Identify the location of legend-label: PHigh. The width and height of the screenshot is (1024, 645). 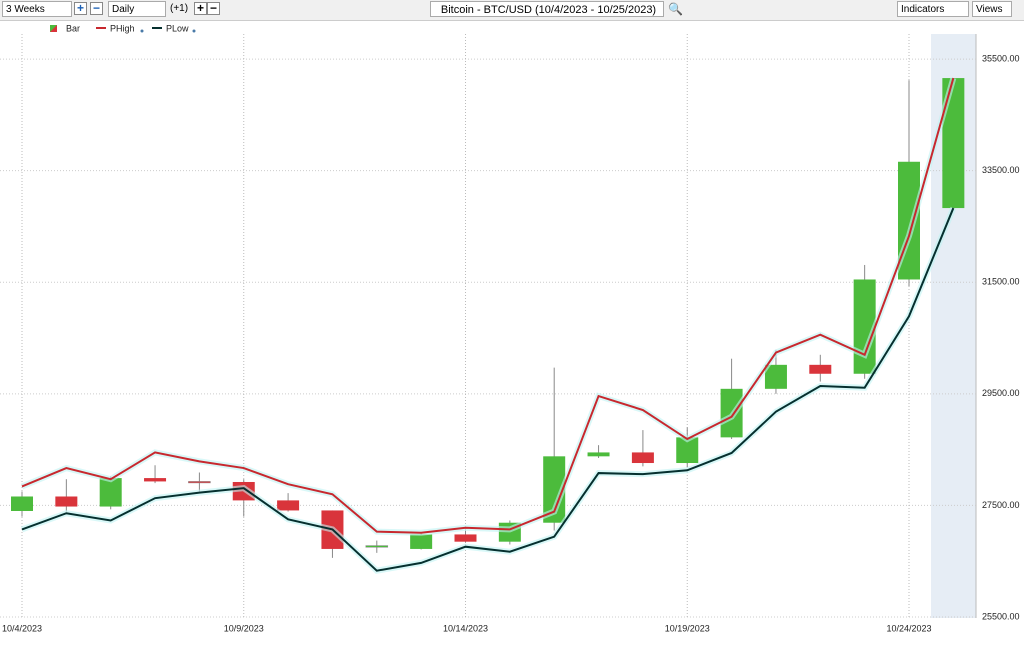
(122, 28).